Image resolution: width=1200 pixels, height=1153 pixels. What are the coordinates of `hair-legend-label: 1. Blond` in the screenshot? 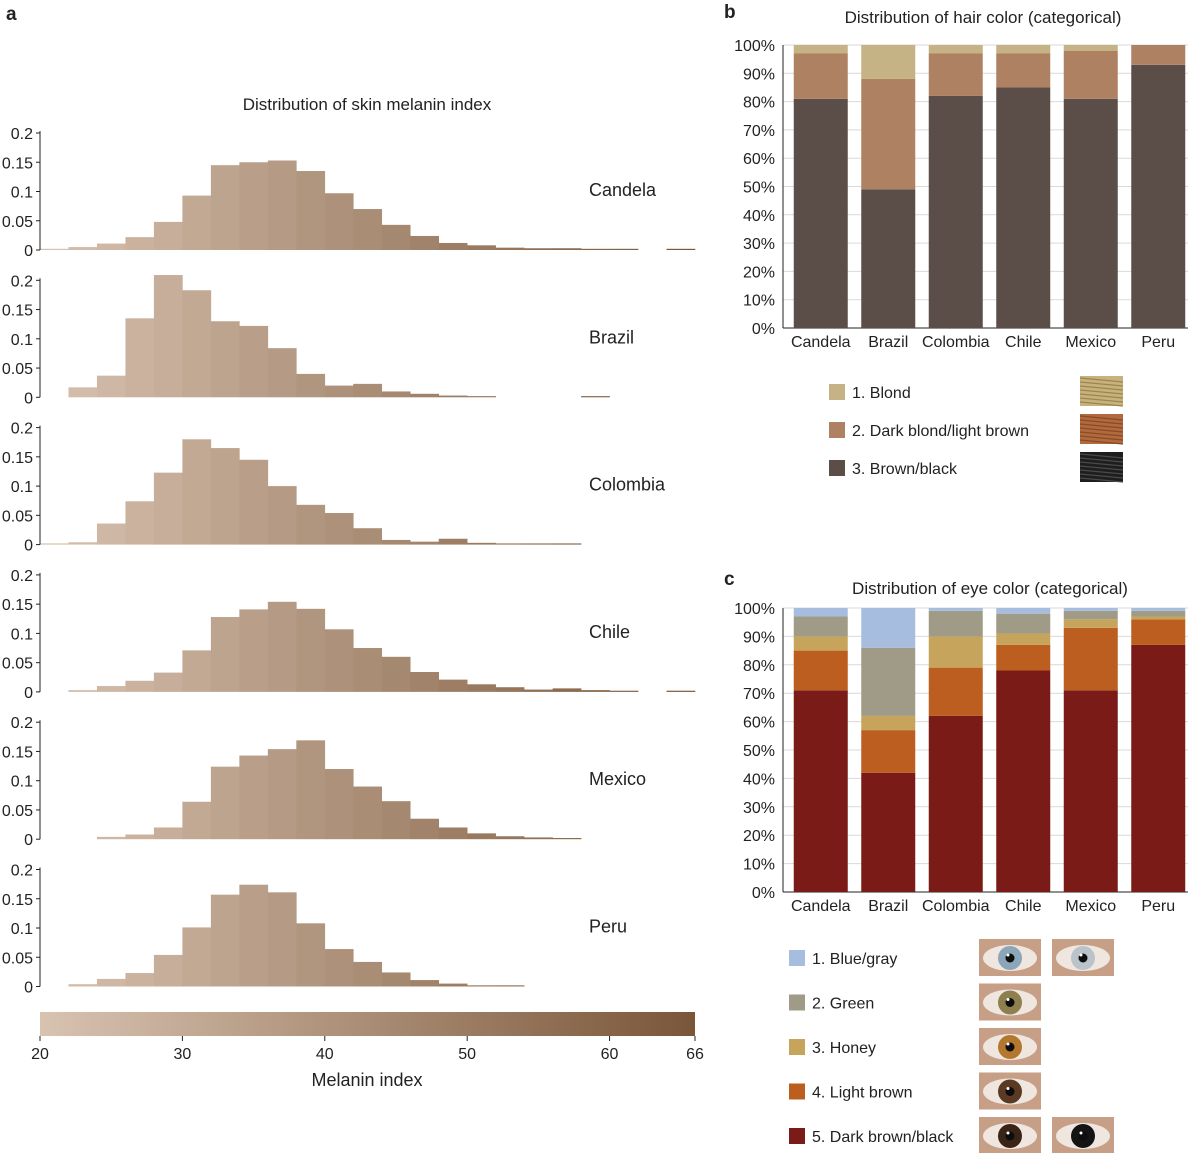 It's located at (881, 393).